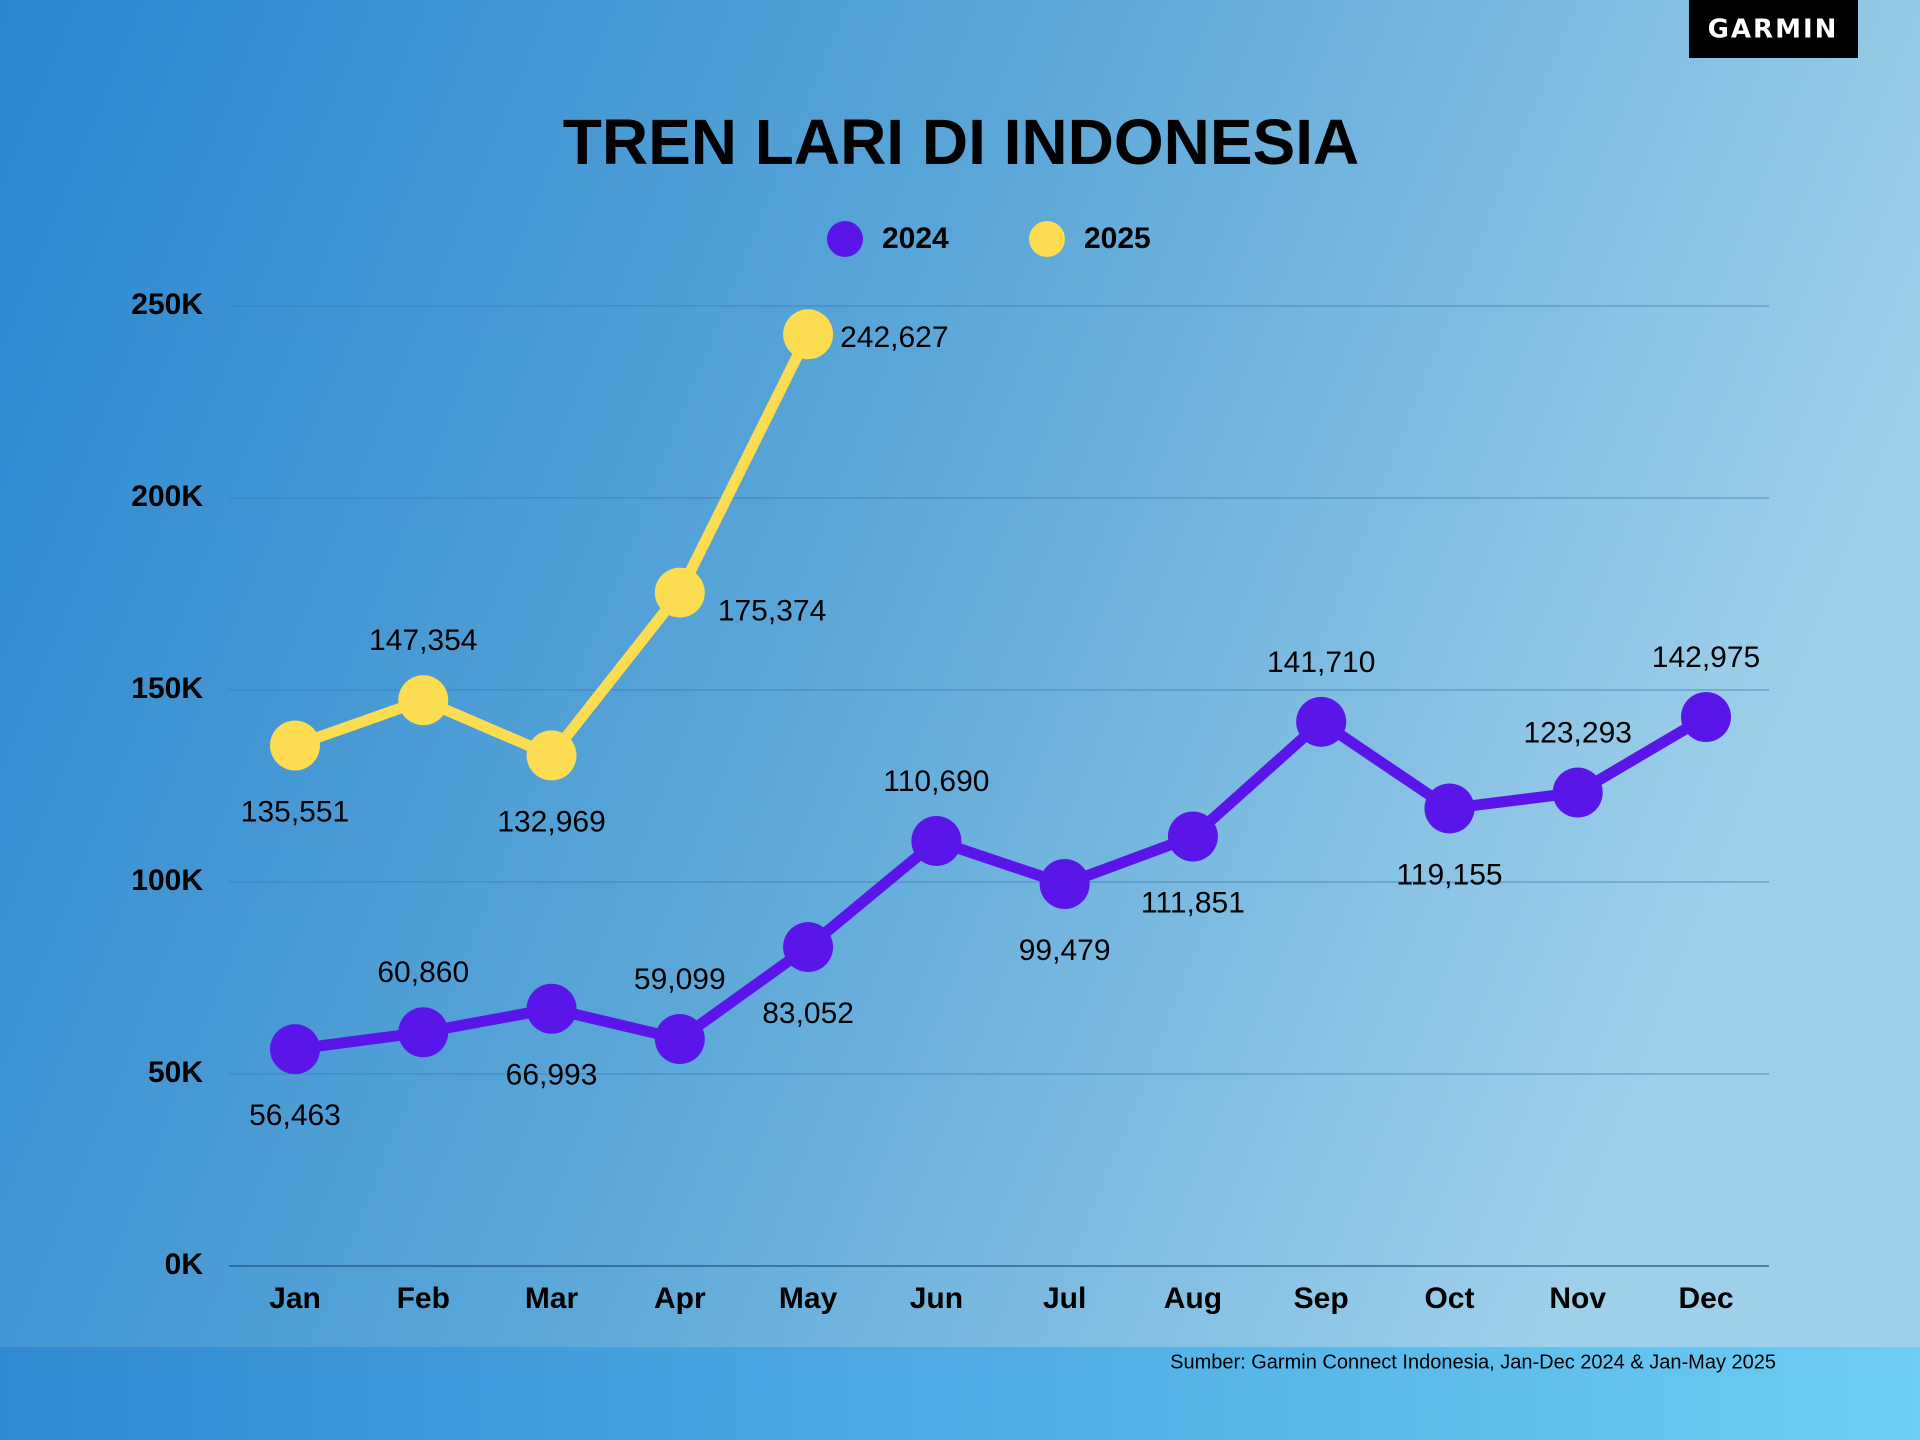 The image size is (1920, 1440). I want to click on y-tick-label: 250K, so click(167, 304).